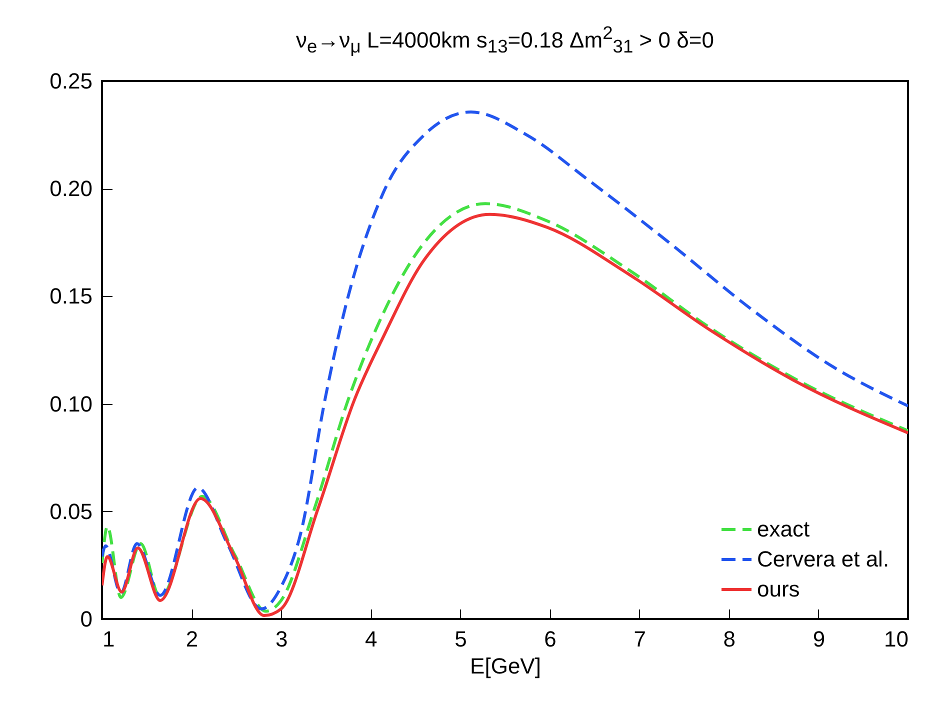 The width and height of the screenshot is (944, 715). I want to click on legend-label: Cervera et al., so click(823, 559).